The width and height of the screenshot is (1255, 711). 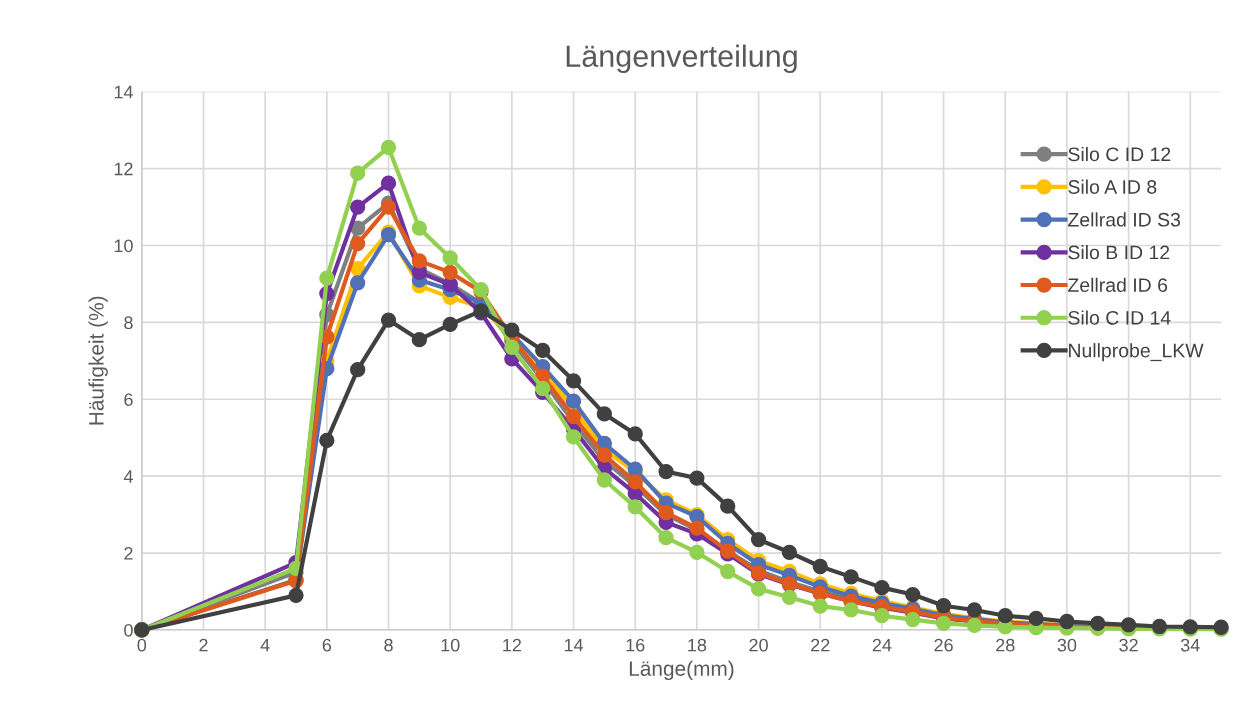 I want to click on y-tick-label: 2, so click(x=128, y=553).